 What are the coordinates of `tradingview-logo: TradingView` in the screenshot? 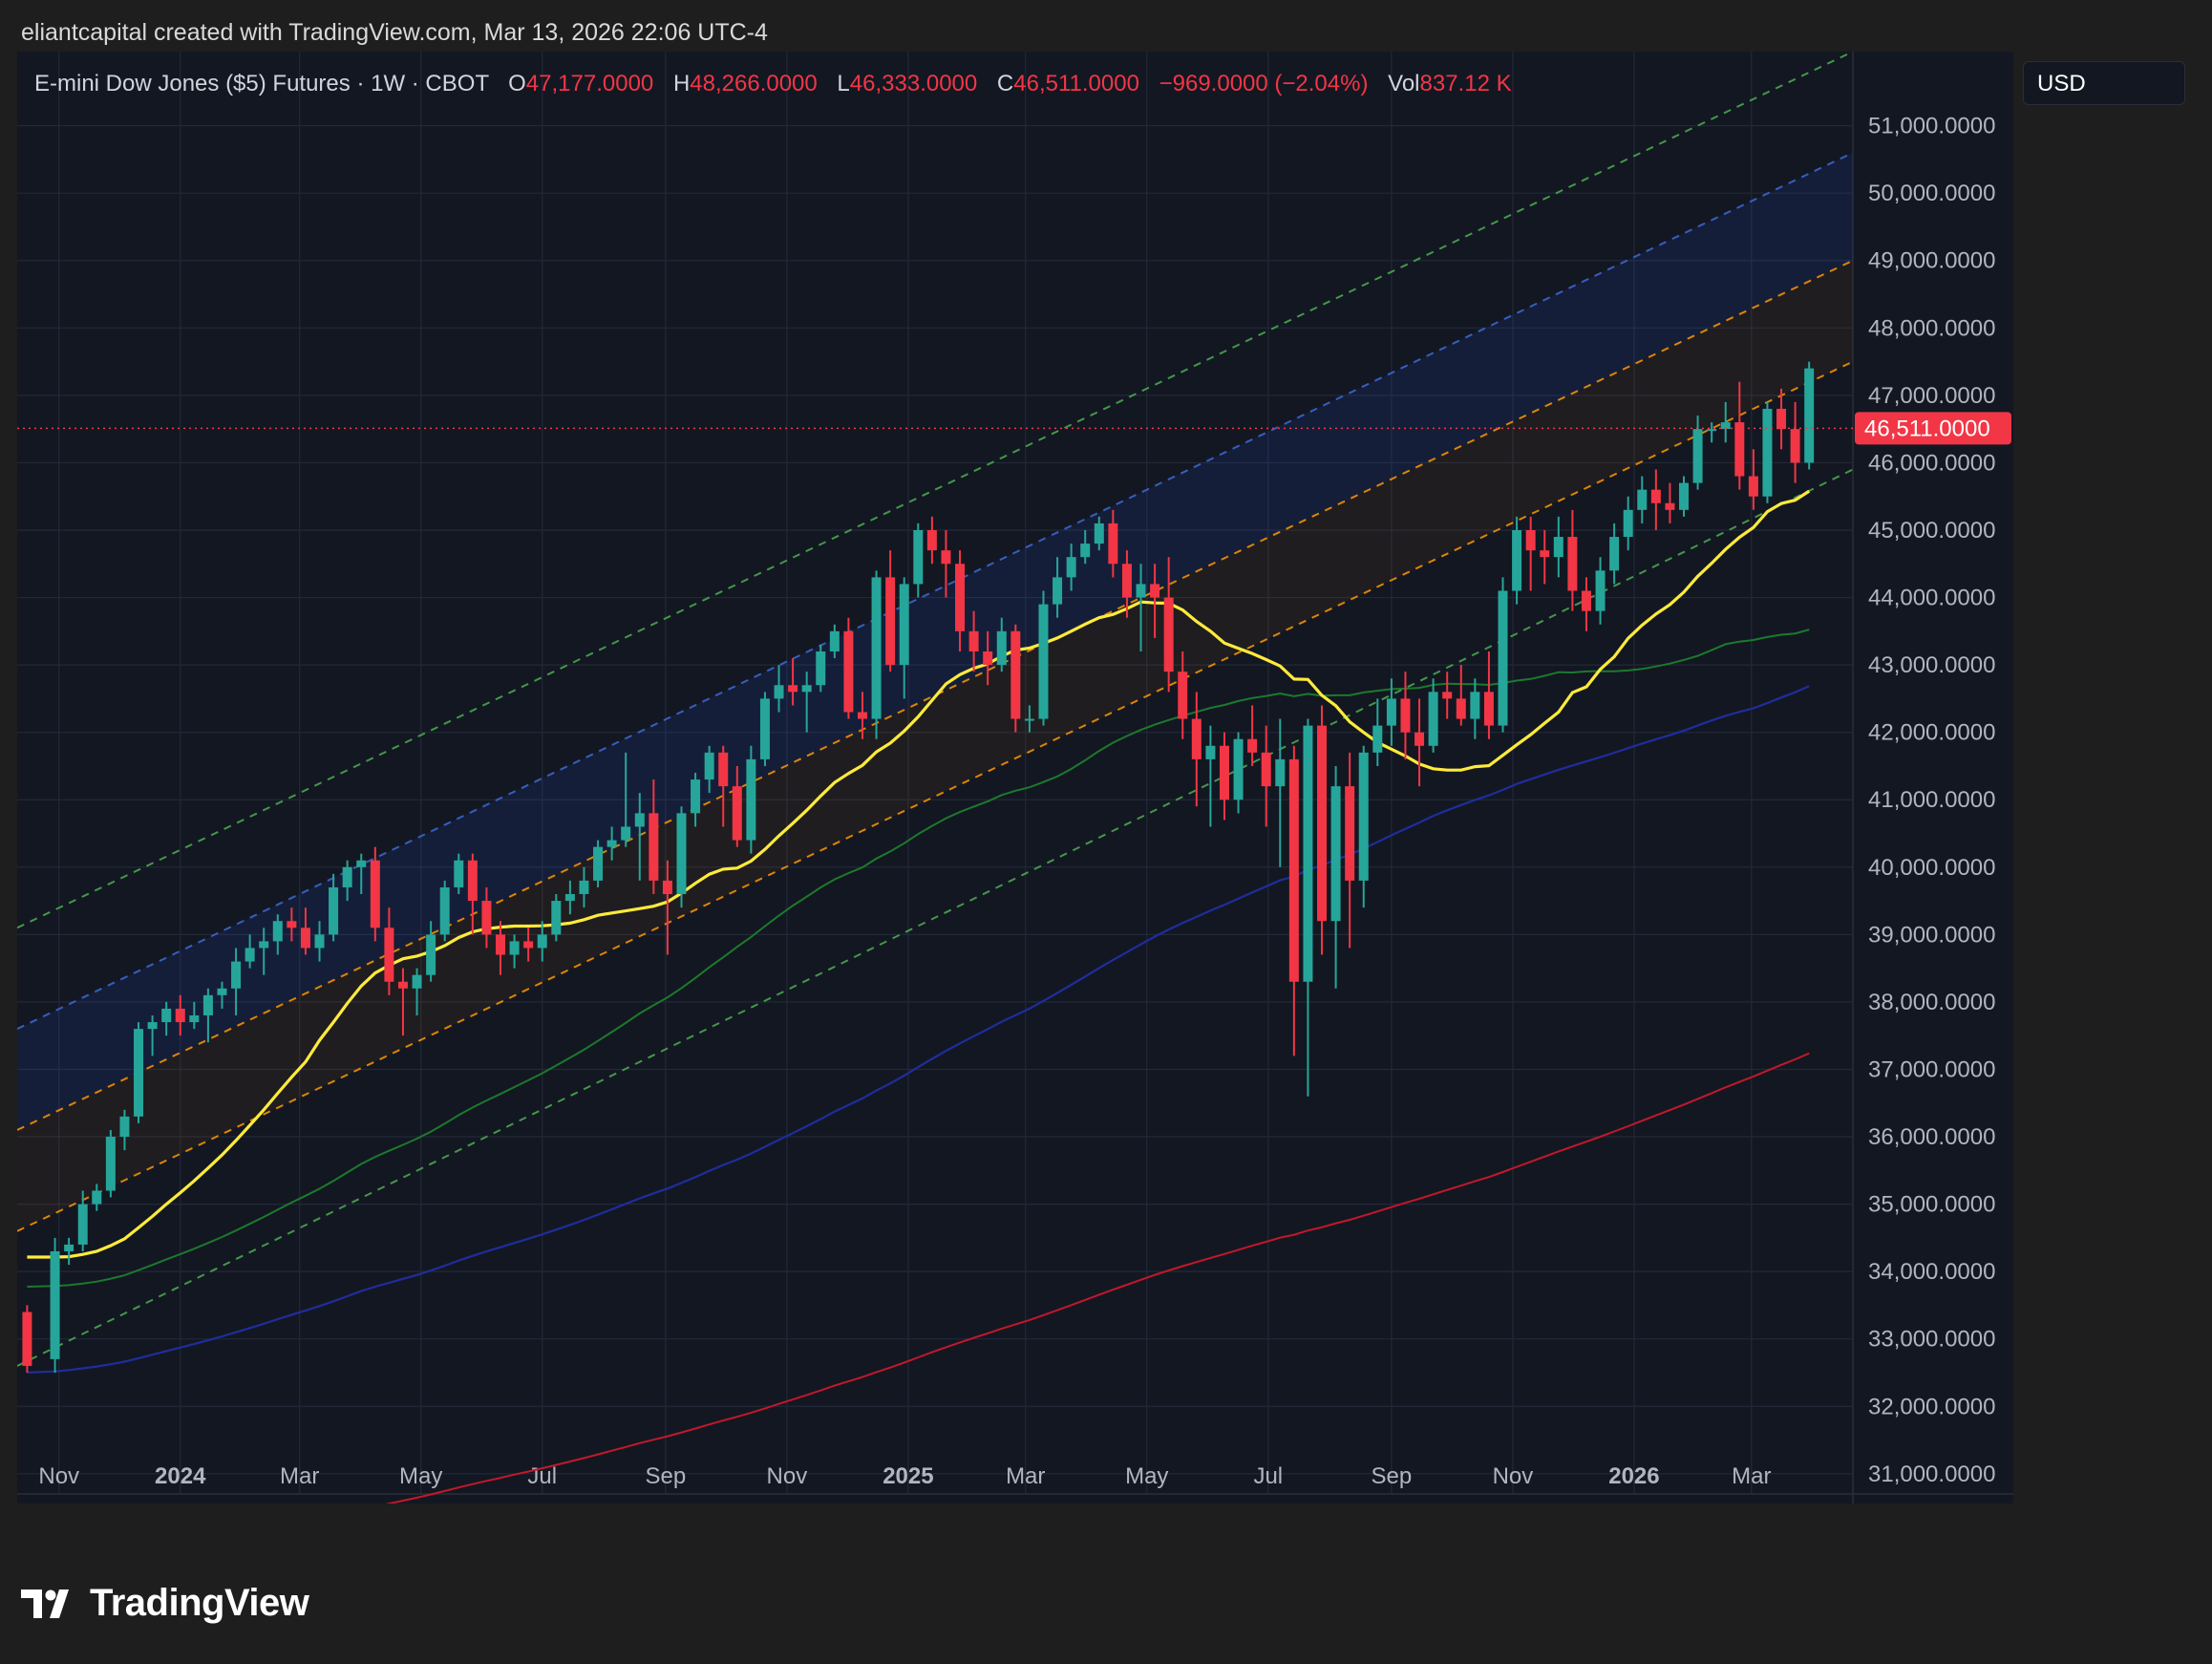 It's located at (165, 1603).